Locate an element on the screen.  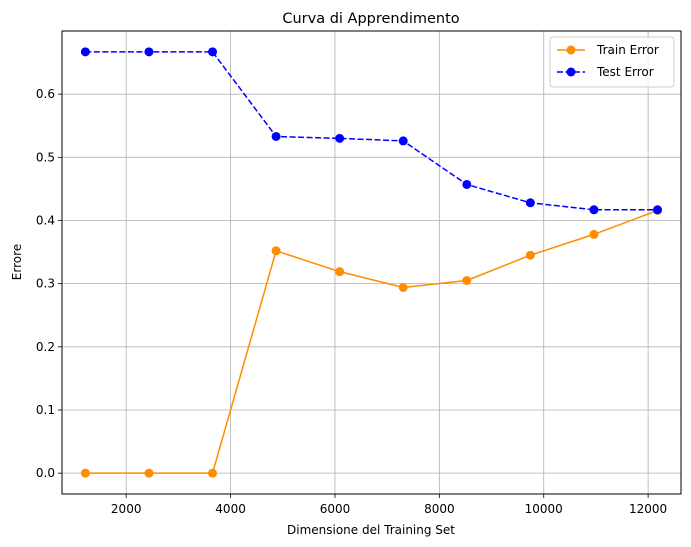
legend-label-train-error: Train Error is located at coordinates (627, 50).